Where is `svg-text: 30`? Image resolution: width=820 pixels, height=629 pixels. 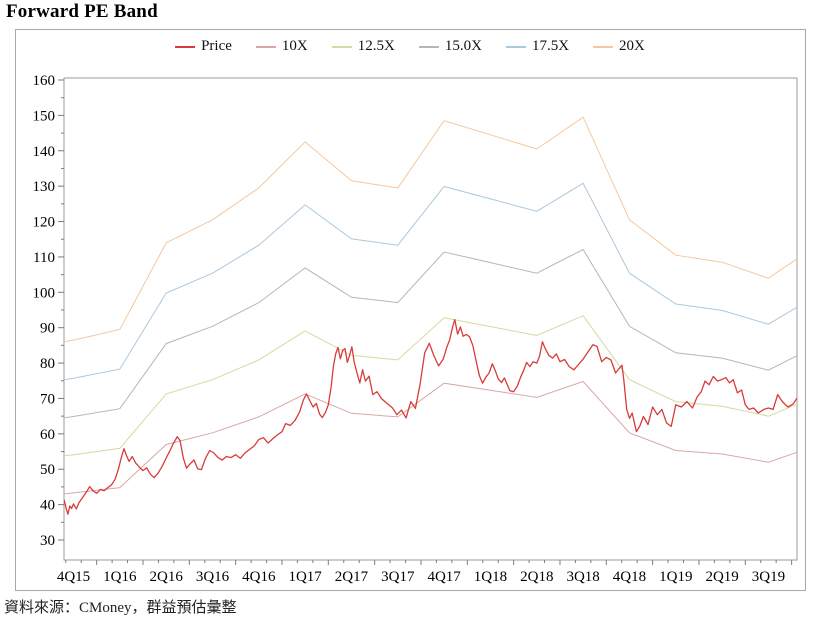
svg-text: 30 is located at coordinates (47, 541).